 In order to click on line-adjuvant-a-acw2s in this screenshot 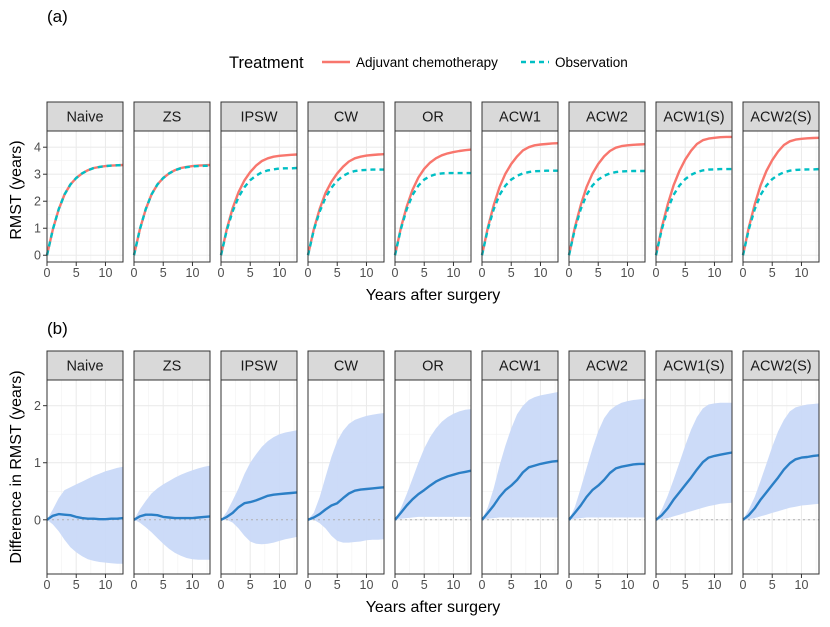, I will do `click(780, 196)`.